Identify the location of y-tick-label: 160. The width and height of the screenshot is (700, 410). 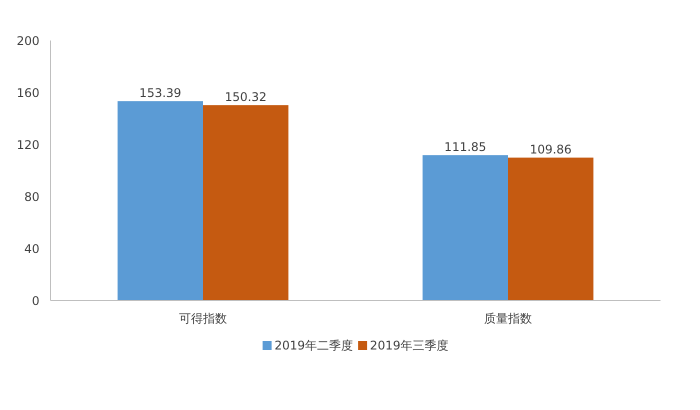
(28, 93).